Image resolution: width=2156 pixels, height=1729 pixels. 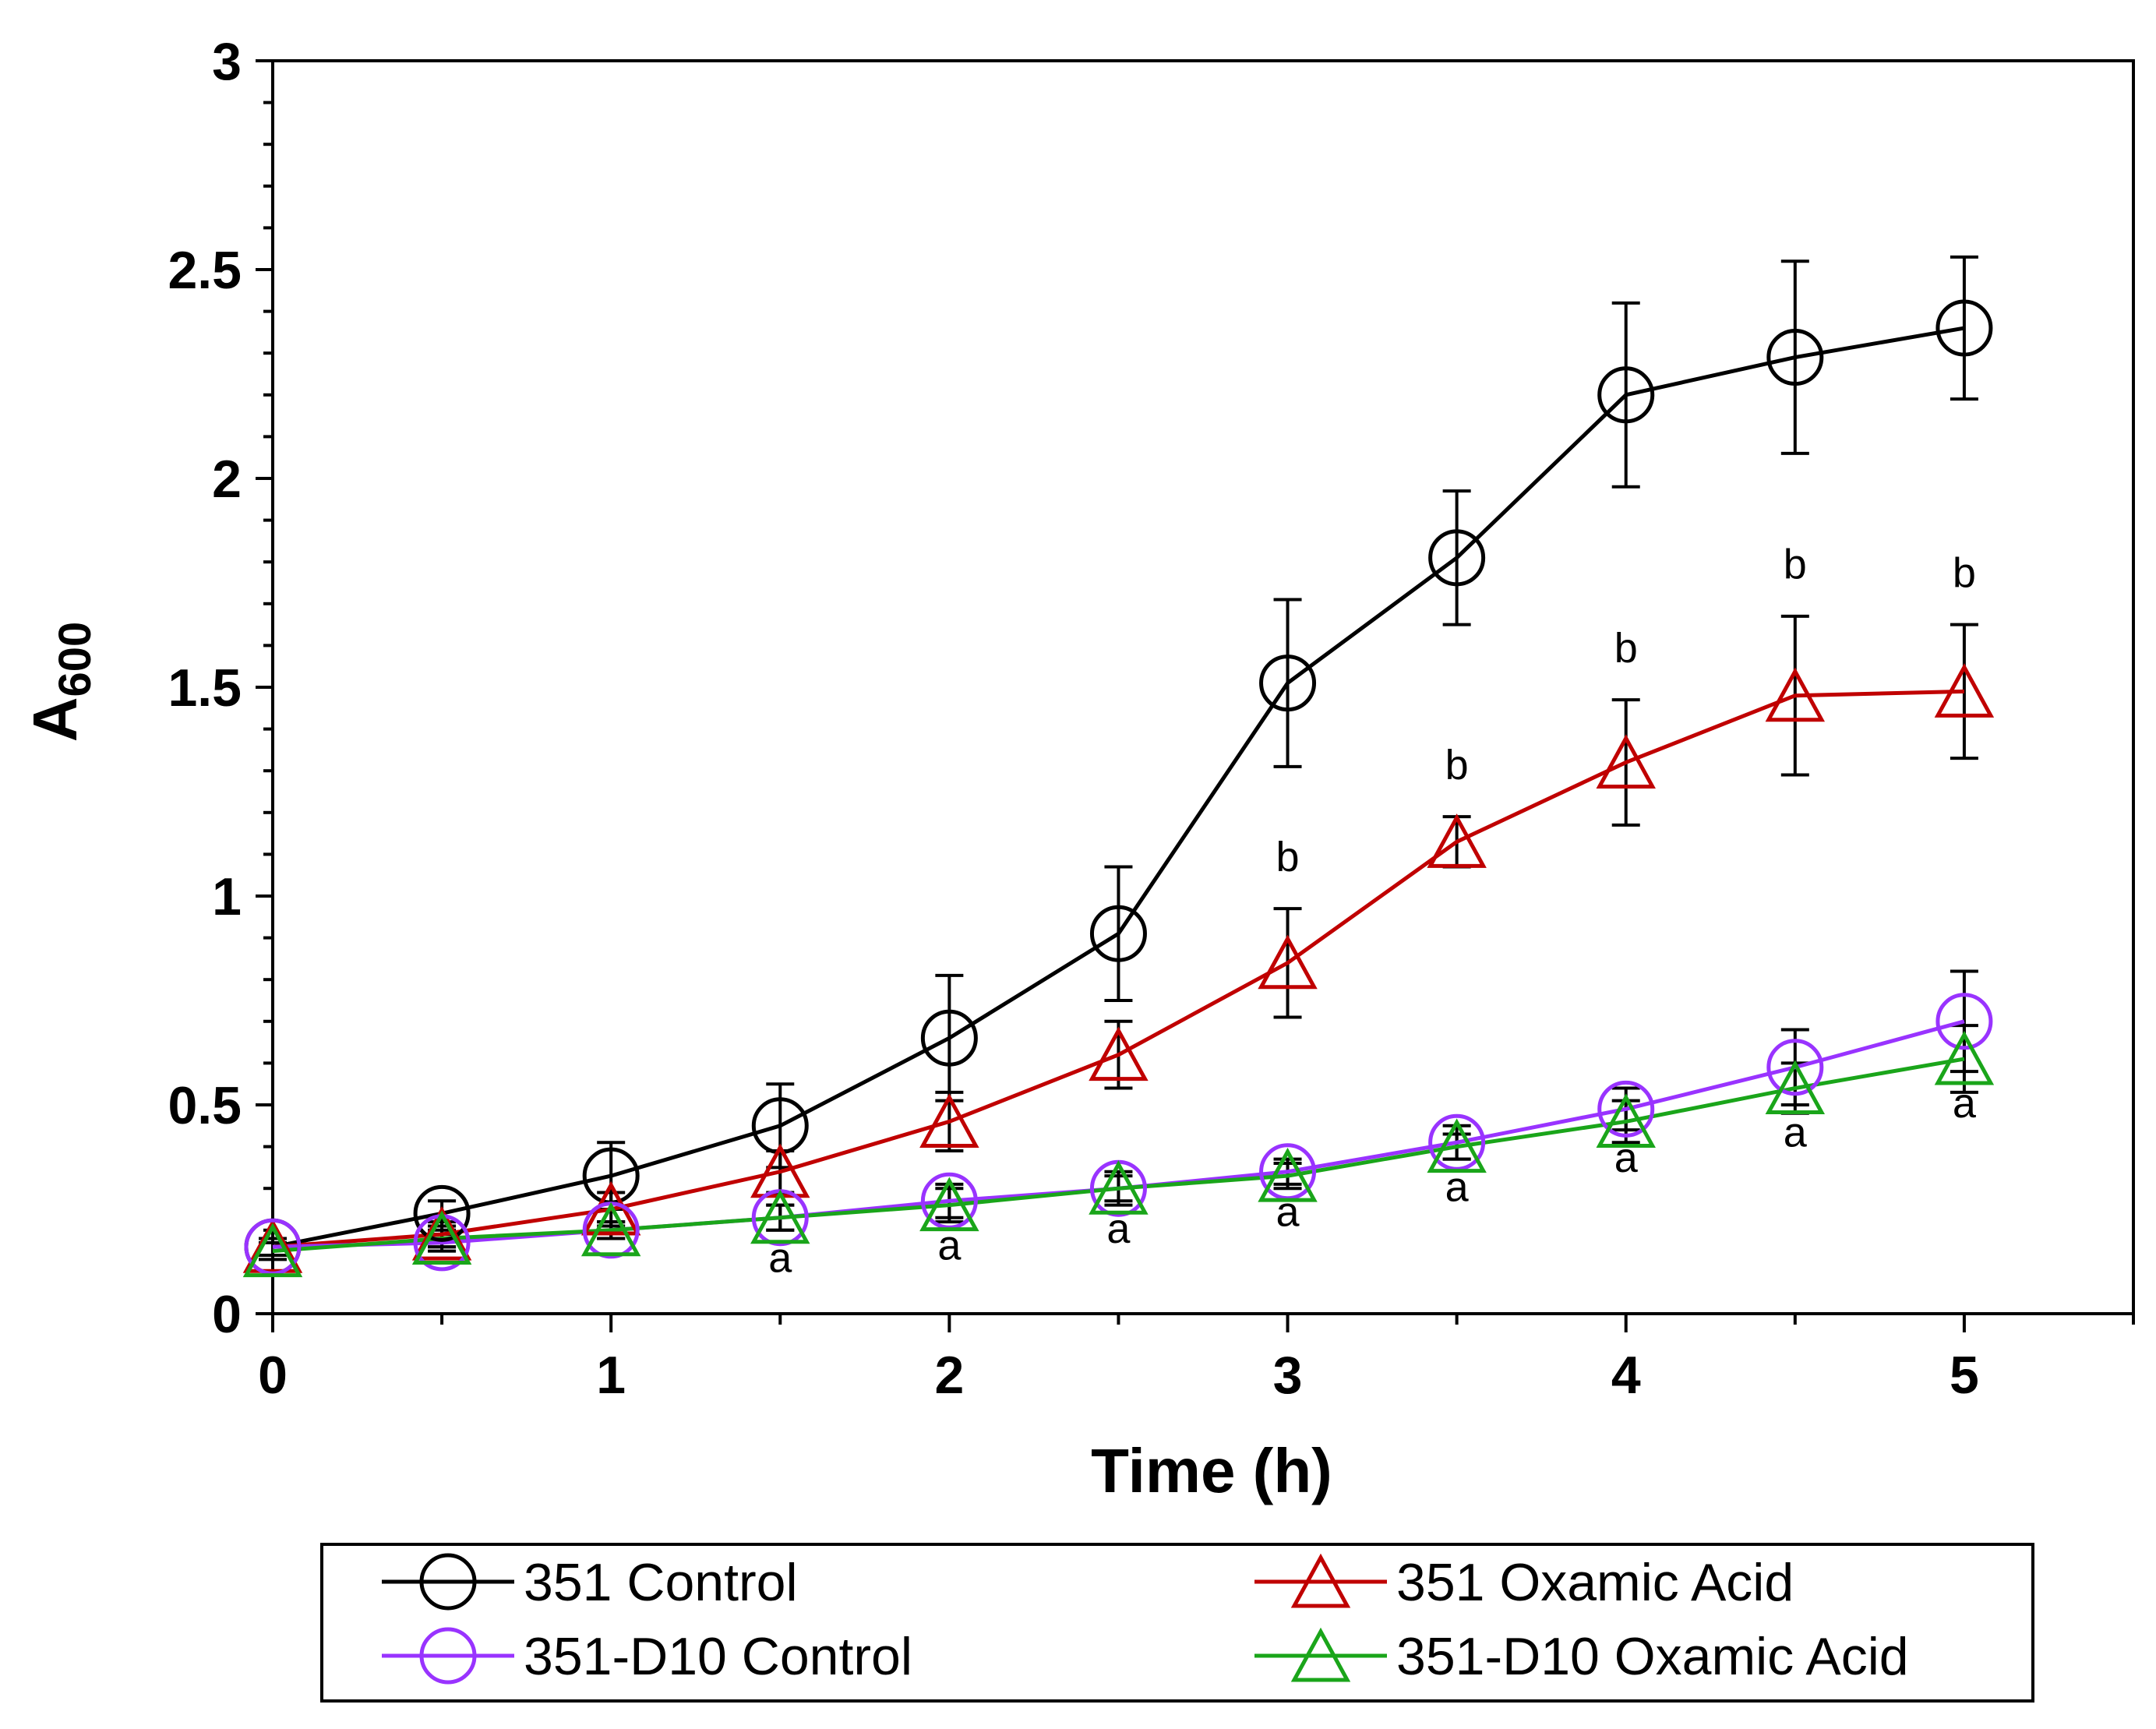 I want to click on y-tick-label: 0.5, so click(x=205, y=1105).